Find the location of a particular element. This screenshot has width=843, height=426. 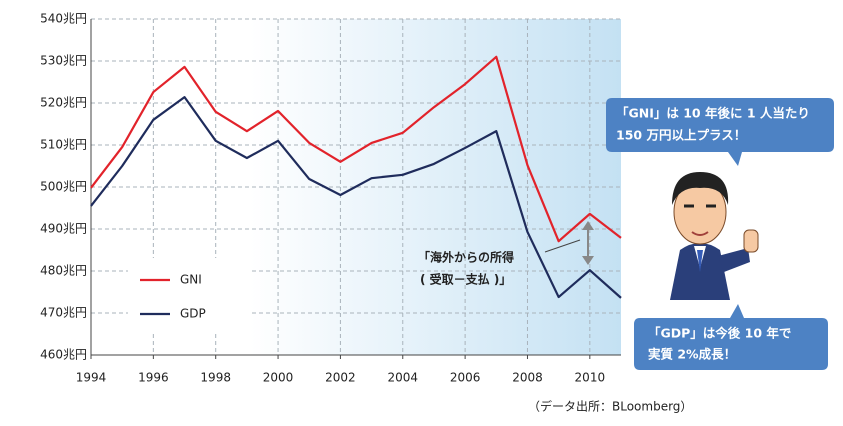

x-tick-label: 1996 is located at coordinates (153, 378).